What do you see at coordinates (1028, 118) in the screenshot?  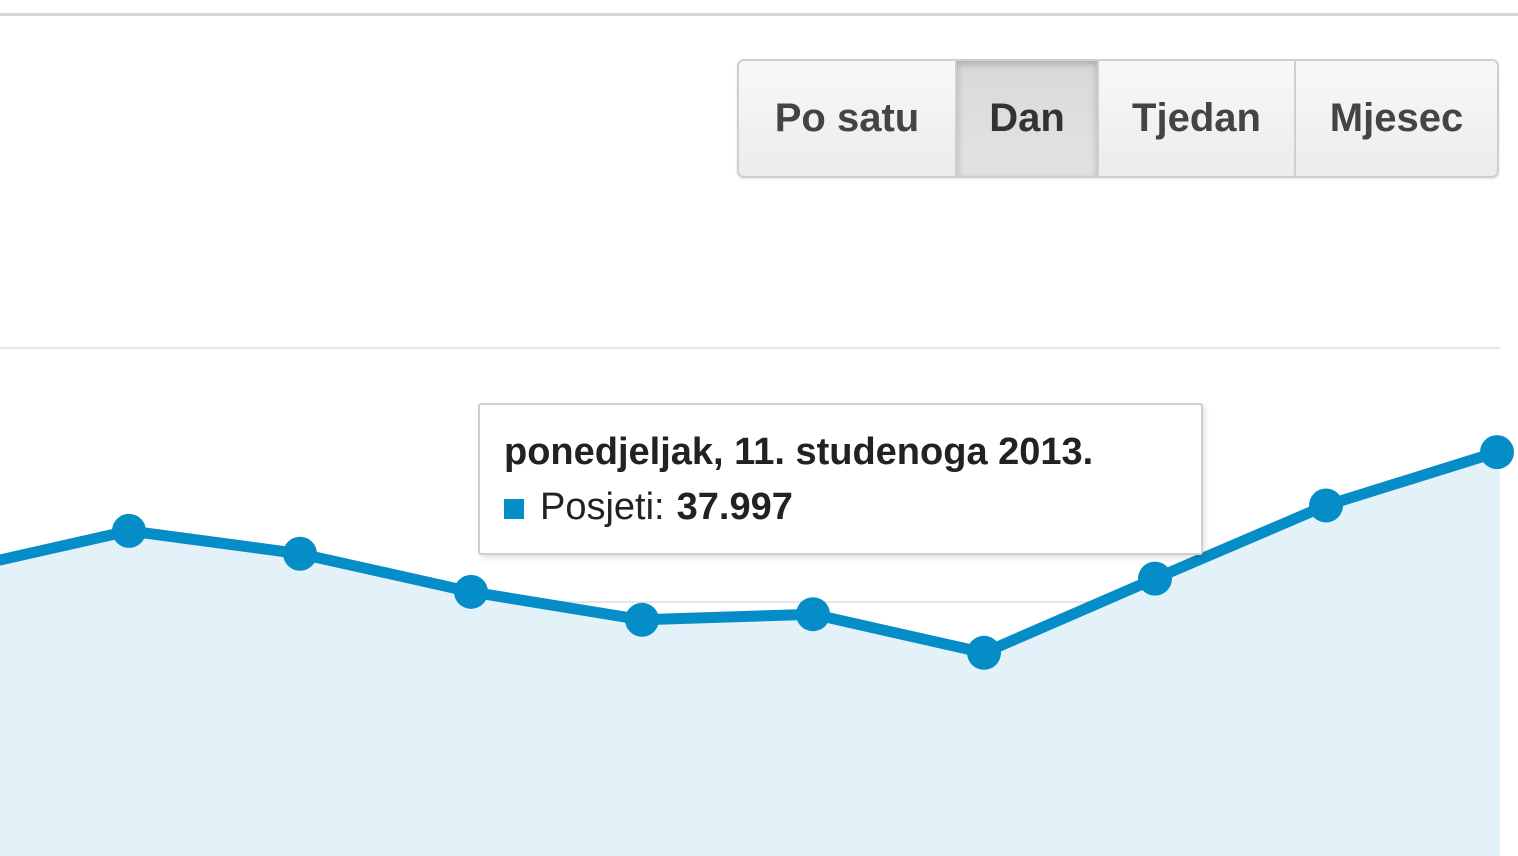 I see `day-button: Dan` at bounding box center [1028, 118].